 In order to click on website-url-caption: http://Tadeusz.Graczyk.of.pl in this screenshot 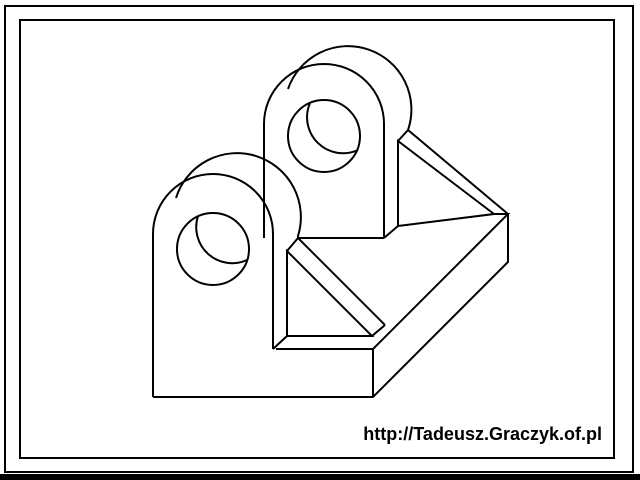, I will do `click(482, 434)`.